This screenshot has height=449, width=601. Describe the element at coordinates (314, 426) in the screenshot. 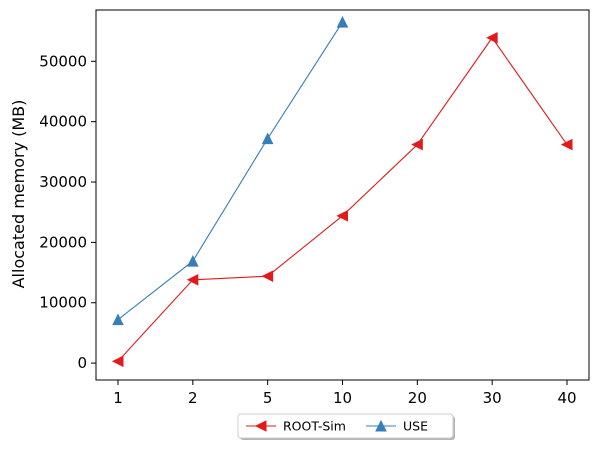

I see `legend-label: ROOT-Sim` at that location.